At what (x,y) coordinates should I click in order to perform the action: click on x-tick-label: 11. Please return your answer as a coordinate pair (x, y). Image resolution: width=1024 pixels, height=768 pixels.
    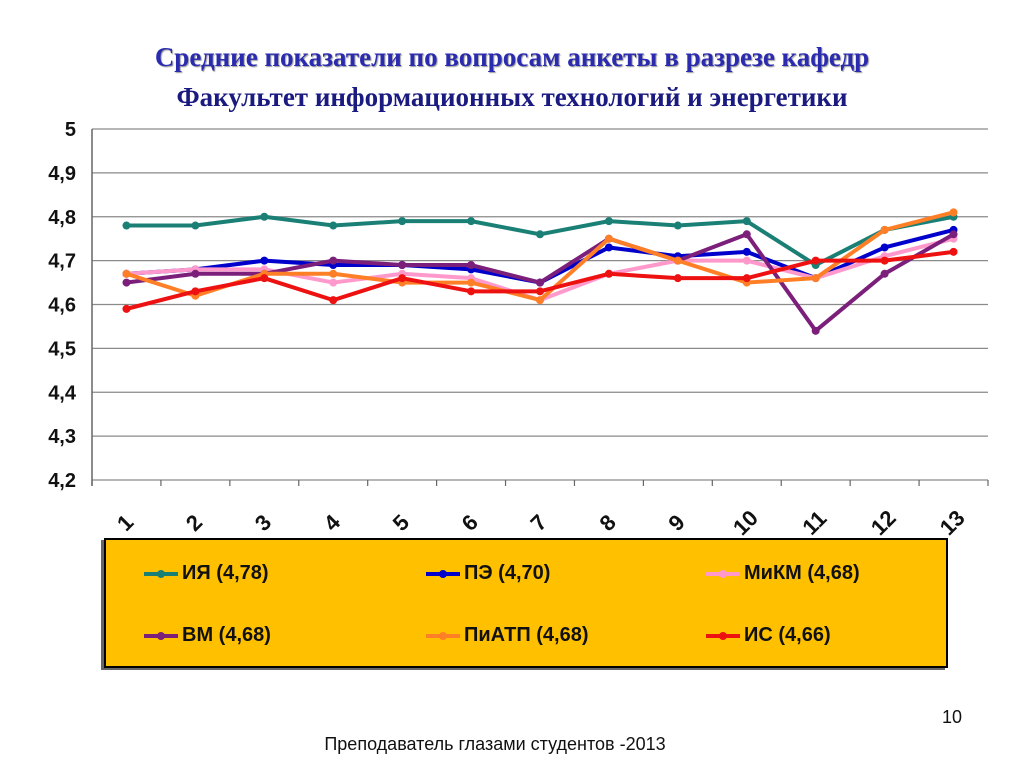
    Looking at the image, I should click on (814, 523).